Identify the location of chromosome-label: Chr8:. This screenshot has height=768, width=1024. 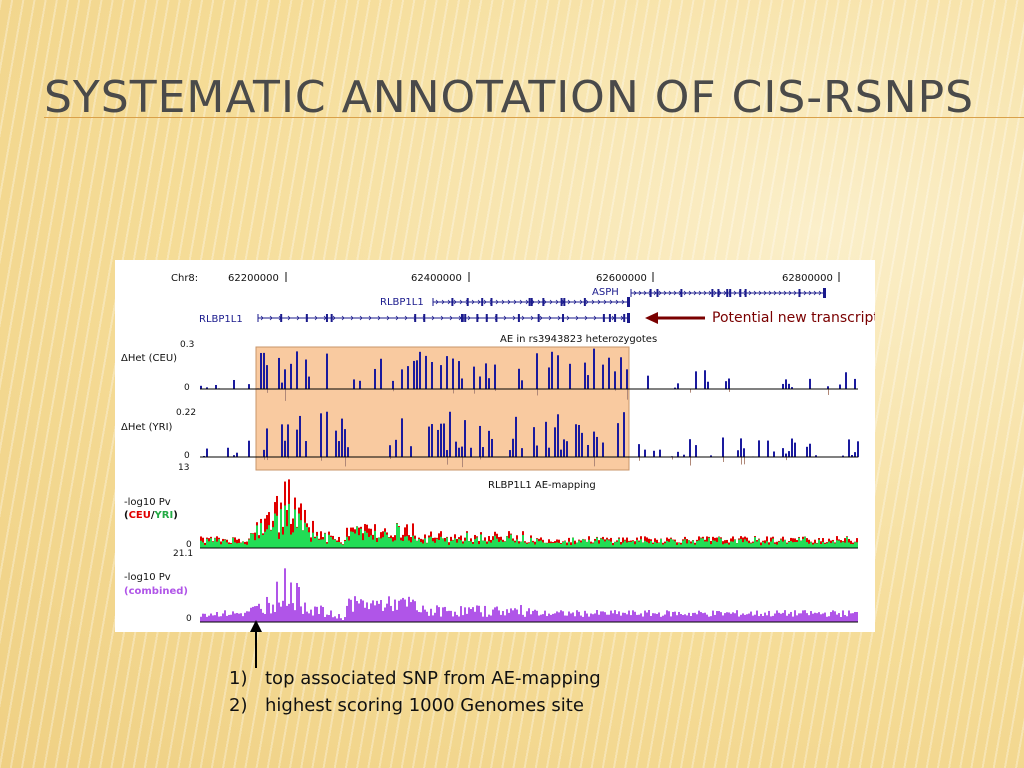
(184, 278).